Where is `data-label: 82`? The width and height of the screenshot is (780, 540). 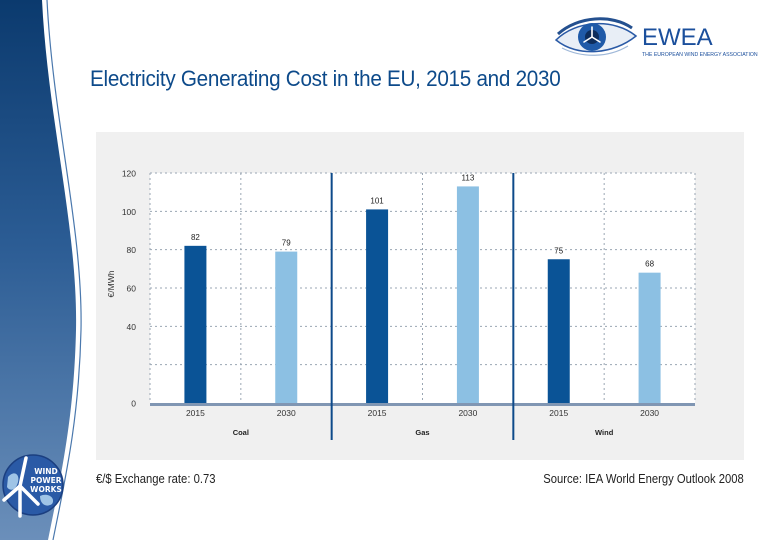
data-label: 82 is located at coordinates (195, 237).